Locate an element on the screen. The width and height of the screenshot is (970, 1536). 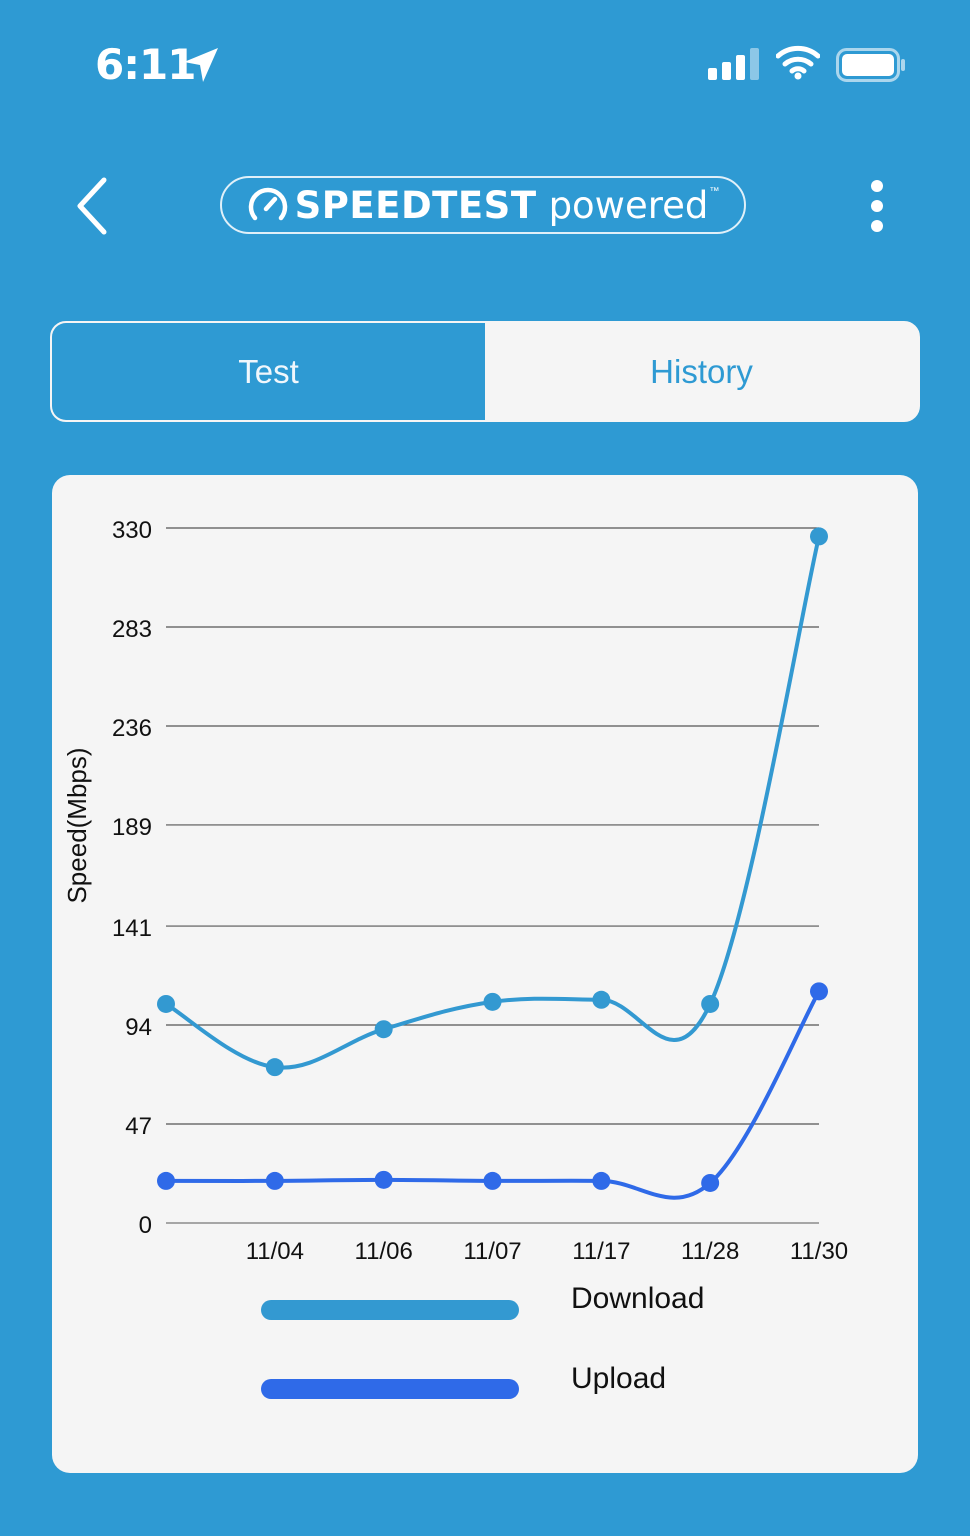
x-tick-label: 11/04 is located at coordinates (275, 1251).